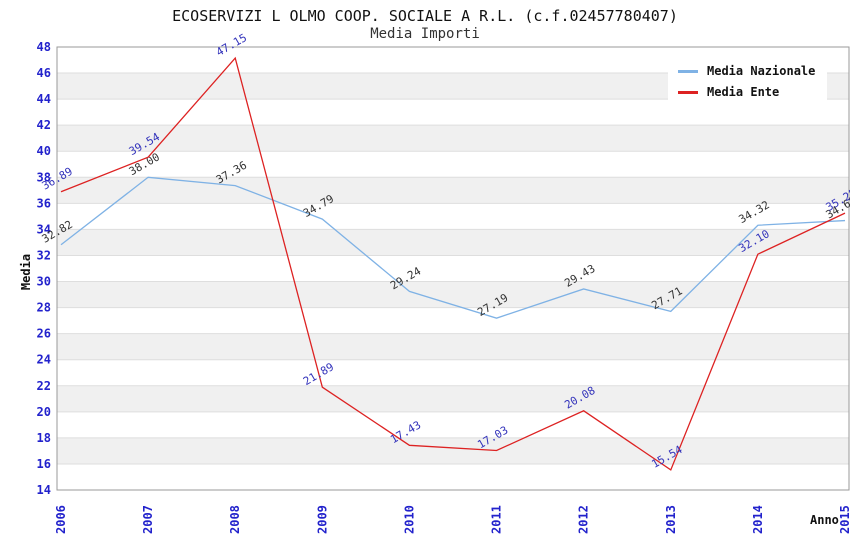 The image size is (850, 550). What do you see at coordinates (824, 520) in the screenshot?
I see `x-axis-title: Anno` at bounding box center [824, 520].